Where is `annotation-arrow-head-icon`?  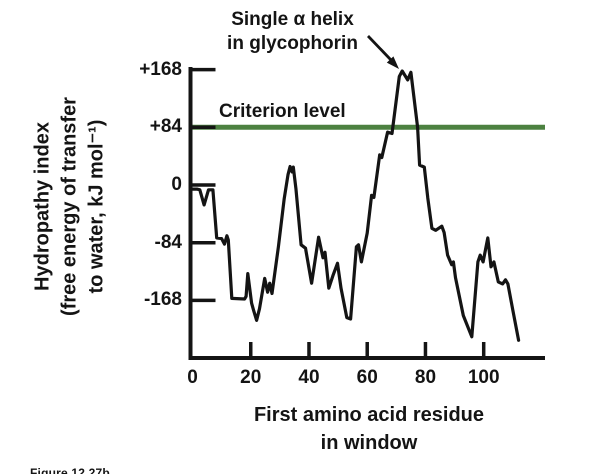 annotation-arrow-head-icon is located at coordinates (392, 62).